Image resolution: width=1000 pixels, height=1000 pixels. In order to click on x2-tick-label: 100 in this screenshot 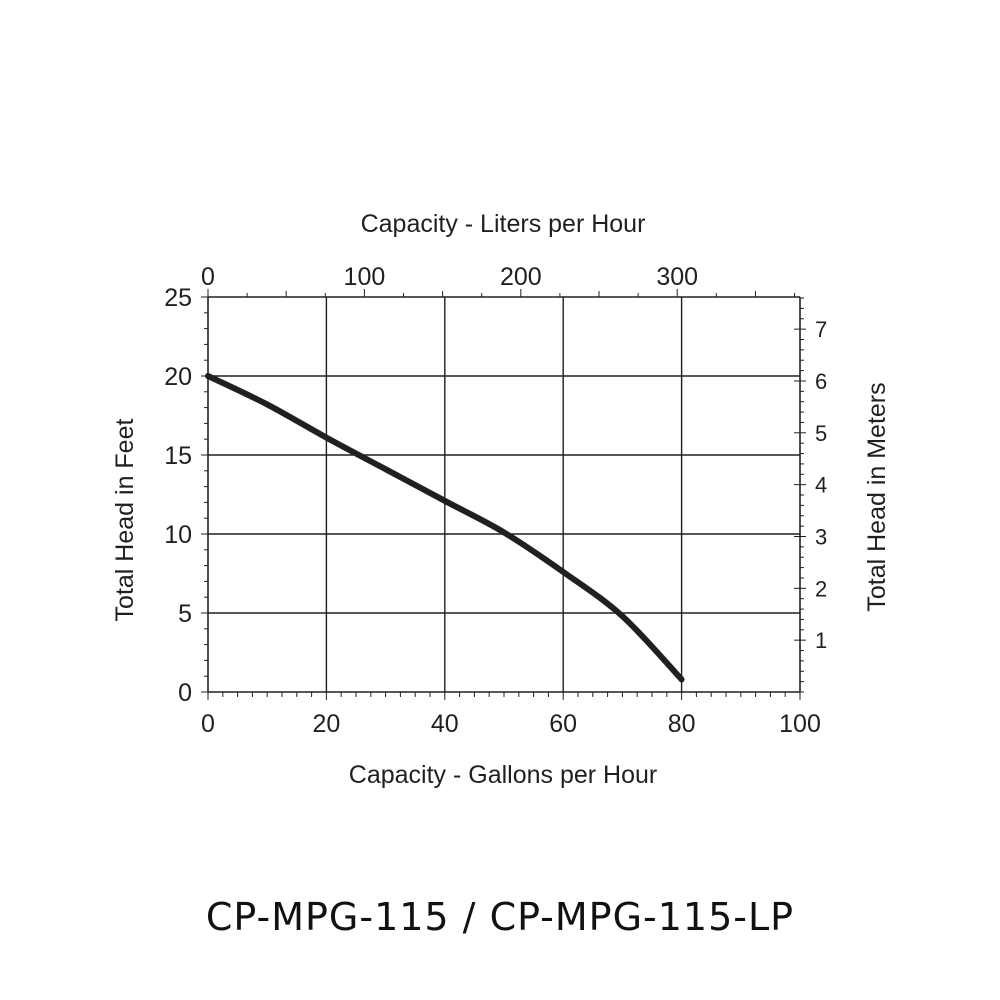, I will do `click(365, 277)`.